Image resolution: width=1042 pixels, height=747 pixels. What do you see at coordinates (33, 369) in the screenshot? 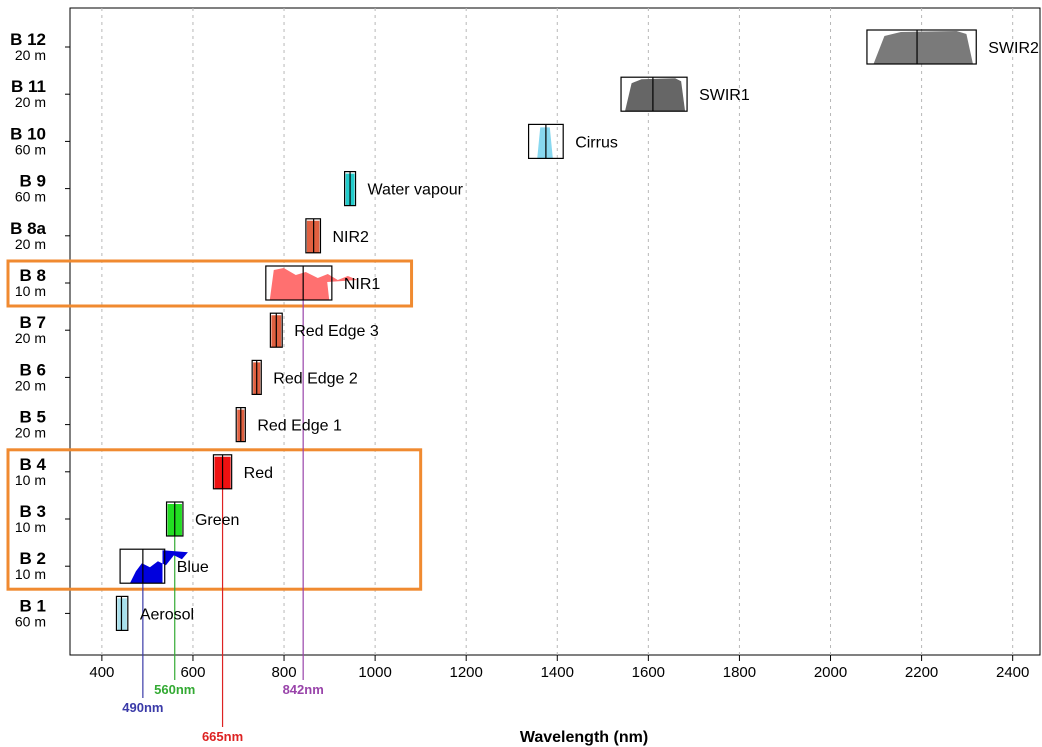
I see `band-id-b-6: B 6` at bounding box center [33, 369].